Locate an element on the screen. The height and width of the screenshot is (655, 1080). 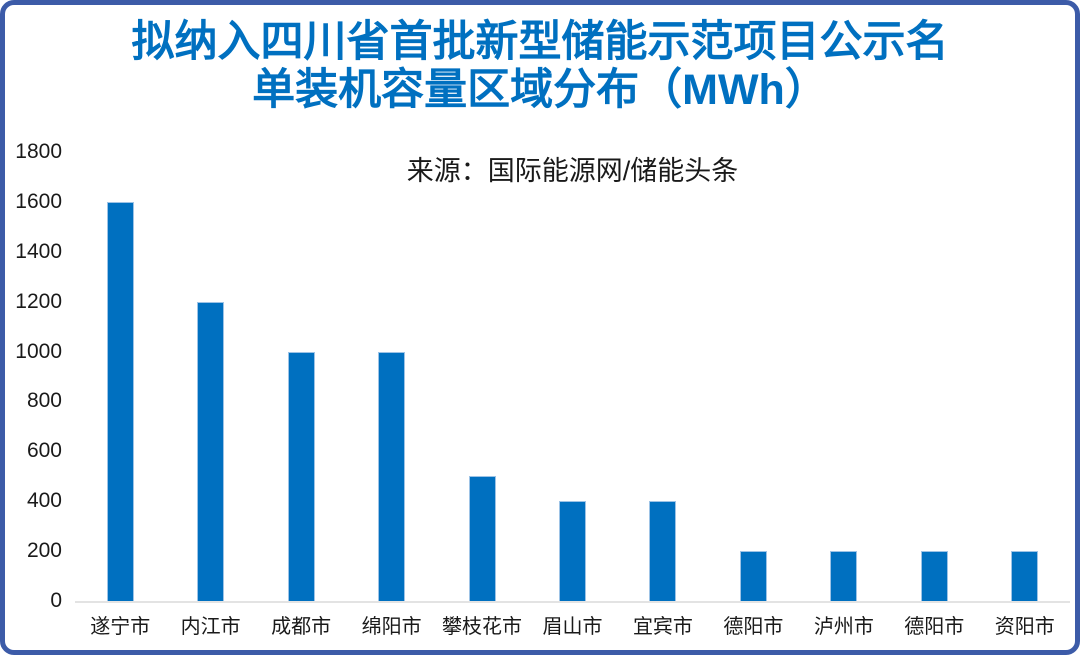
y-tick-label: 400 is located at coordinates (44, 501).